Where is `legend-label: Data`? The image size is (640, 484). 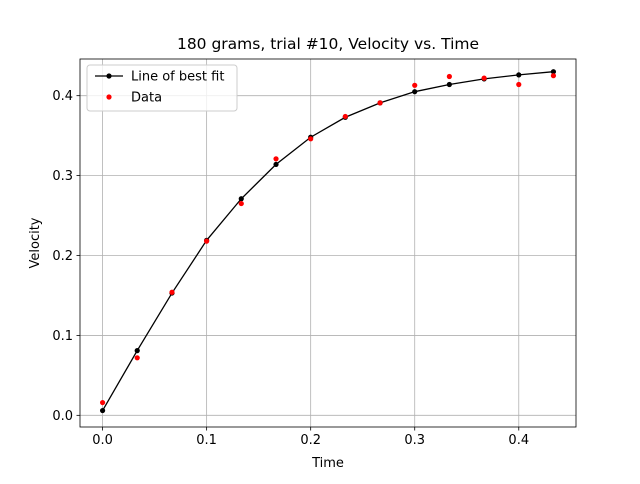 legend-label: Data is located at coordinates (146, 98).